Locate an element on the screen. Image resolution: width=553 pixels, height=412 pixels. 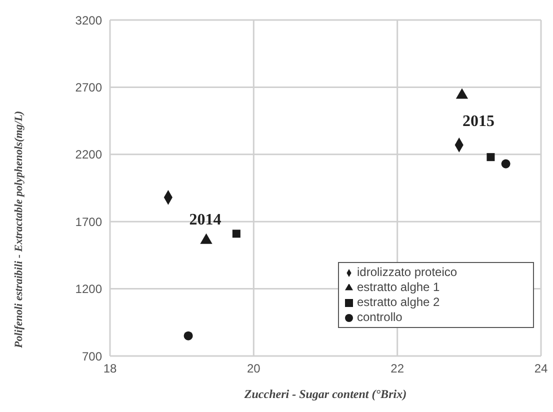
y-tick-label: 2200 is located at coordinates (88, 155).